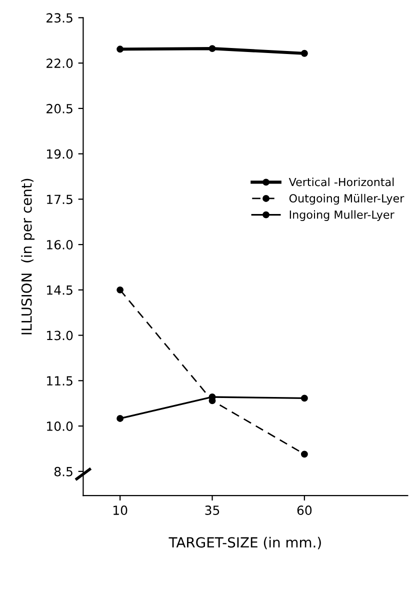  Describe the element at coordinates (341, 182) in the screenshot. I see `legend-label: Vertical -Horizontal` at that location.